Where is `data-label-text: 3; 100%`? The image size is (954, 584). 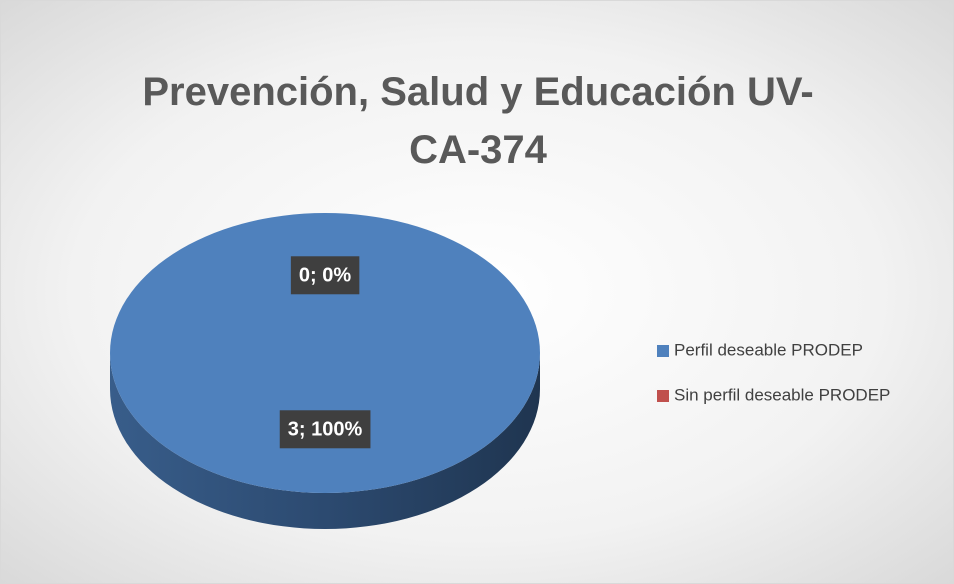
data-label-text: 3; 100% is located at coordinates (325, 429).